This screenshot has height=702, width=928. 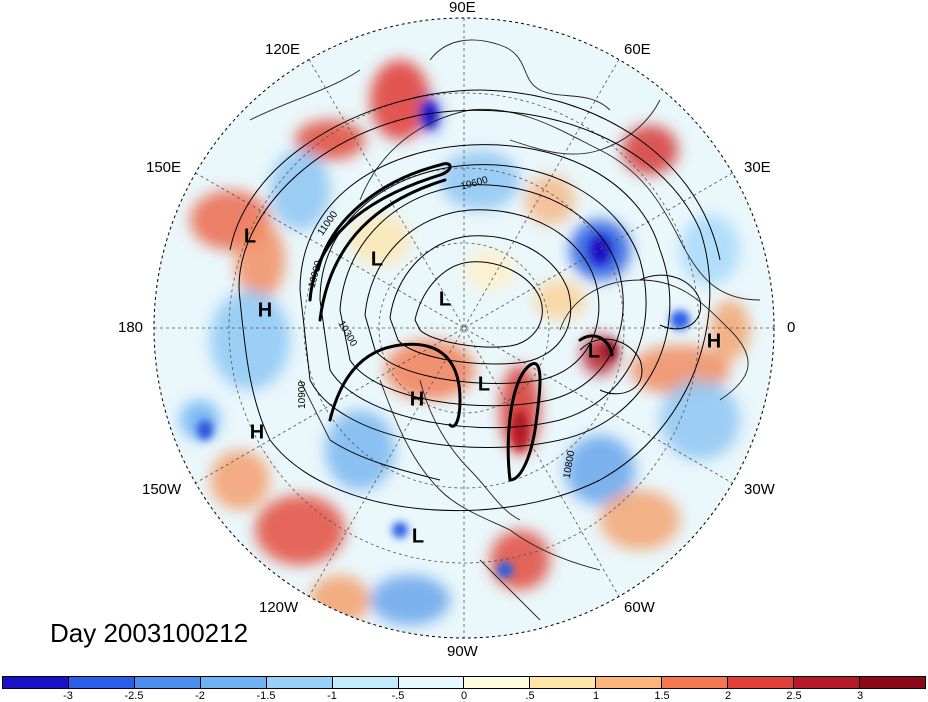 I want to click on lon-label-30e: 30E, so click(x=757, y=167).